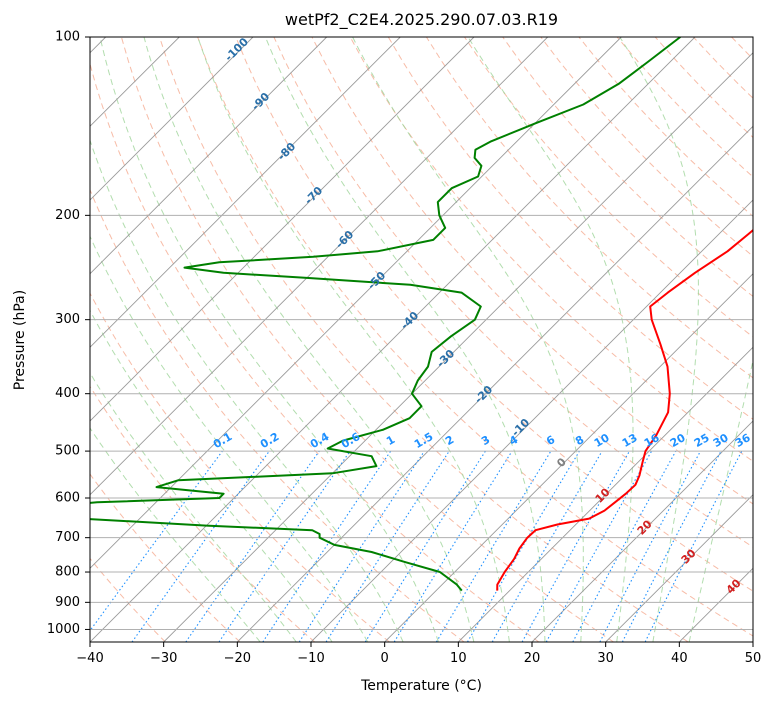 The width and height of the screenshot is (775, 708). What do you see at coordinates (67, 498) in the screenshot?
I see `y-tick-label: 600` at bounding box center [67, 498].